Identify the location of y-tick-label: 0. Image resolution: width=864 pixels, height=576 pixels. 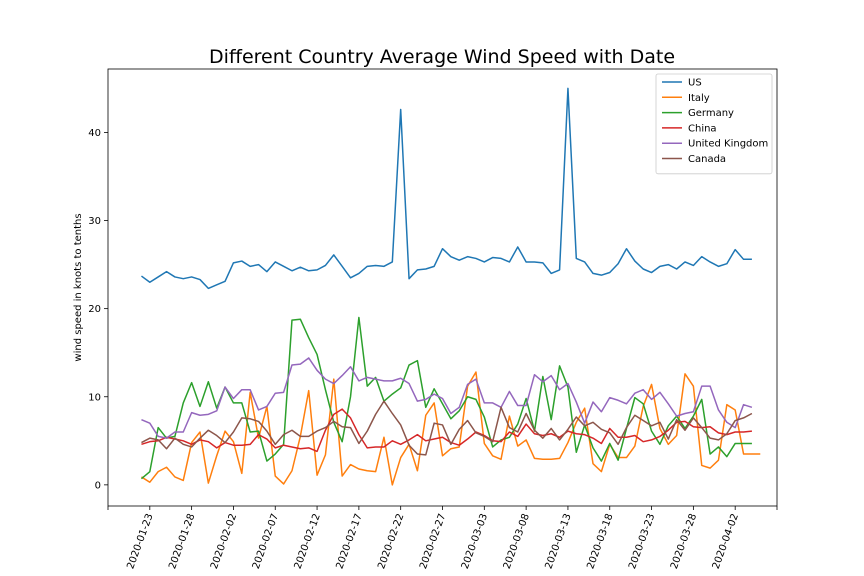
(98, 485).